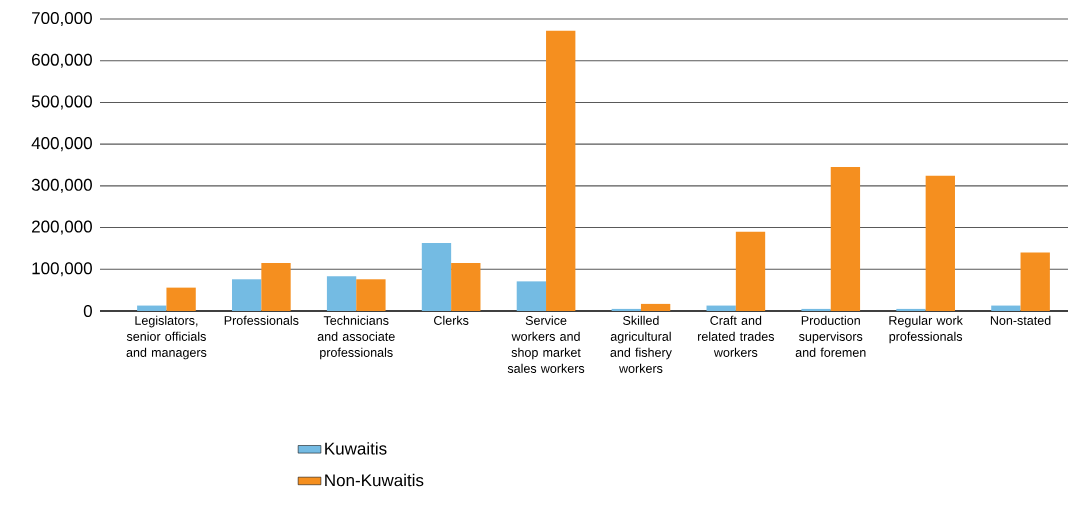  I want to click on y-tick-label: 400,000, so click(61, 144).